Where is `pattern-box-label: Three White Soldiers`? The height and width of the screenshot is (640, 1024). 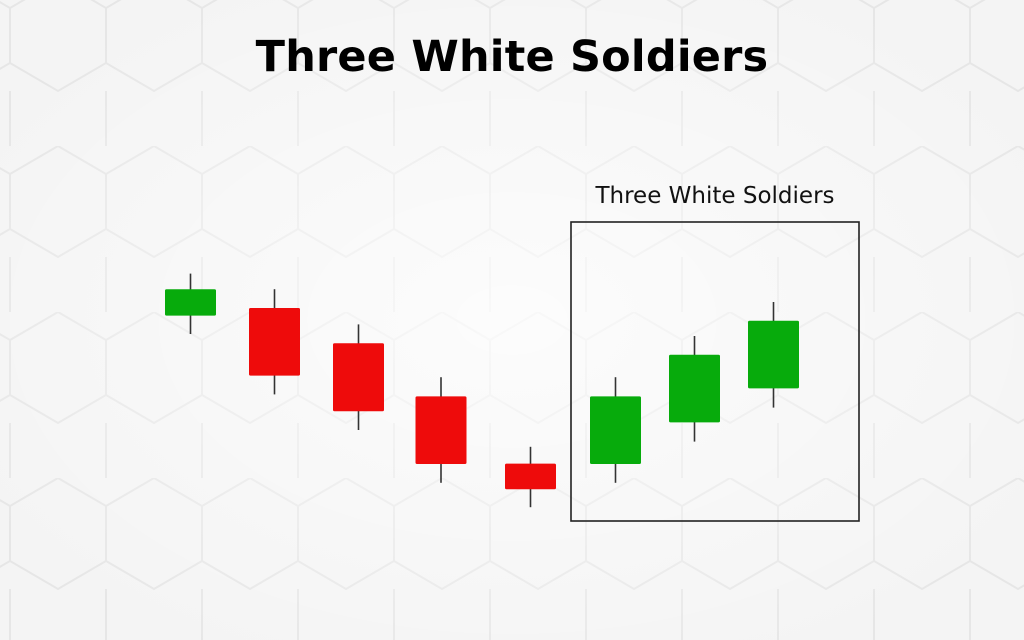
pattern-box-label: Three White Soldiers is located at coordinates (715, 196).